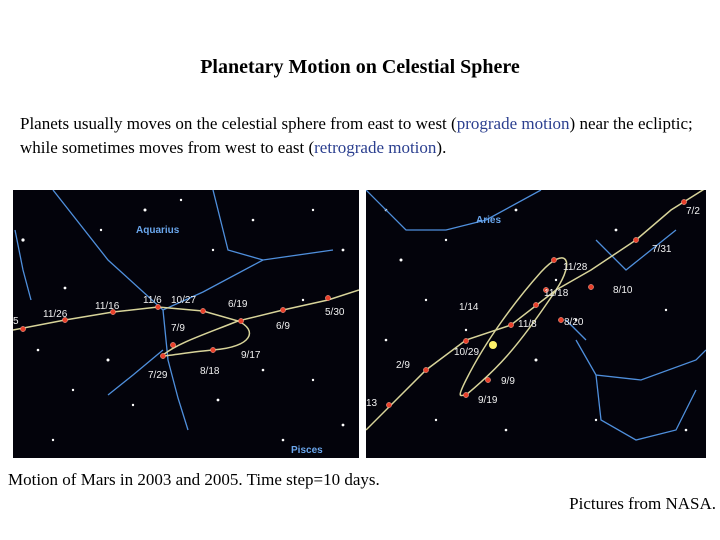 This screenshot has width=720, height=540. What do you see at coordinates (251, 355) in the screenshot?
I see `date-label: 9/17` at bounding box center [251, 355].